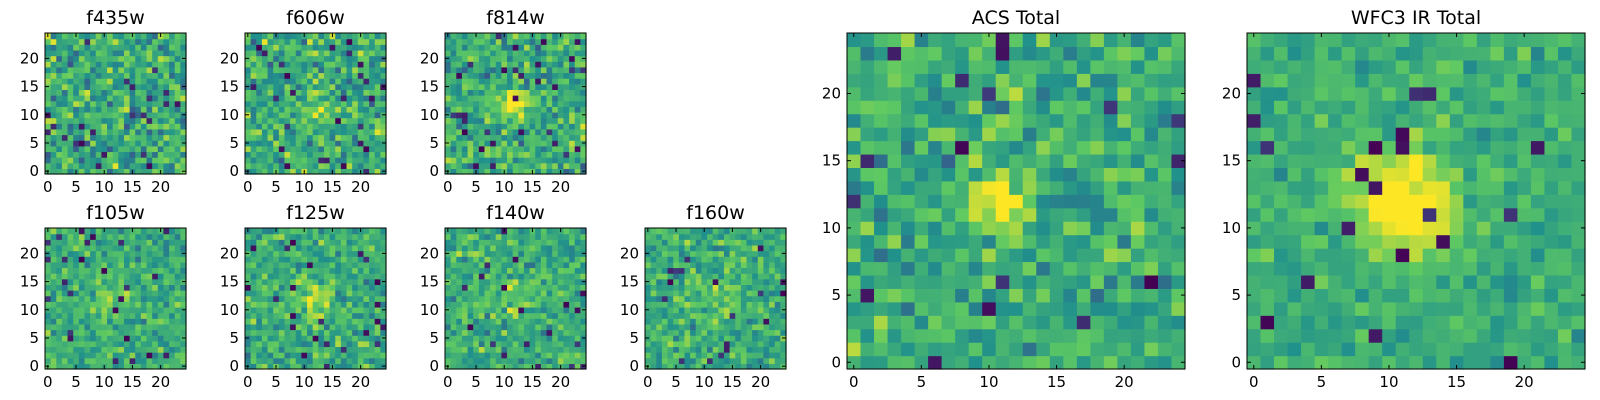 This screenshot has height=400, width=1600. What do you see at coordinates (532, 187) in the screenshot?
I see `x-tick-label: 15` at bounding box center [532, 187].